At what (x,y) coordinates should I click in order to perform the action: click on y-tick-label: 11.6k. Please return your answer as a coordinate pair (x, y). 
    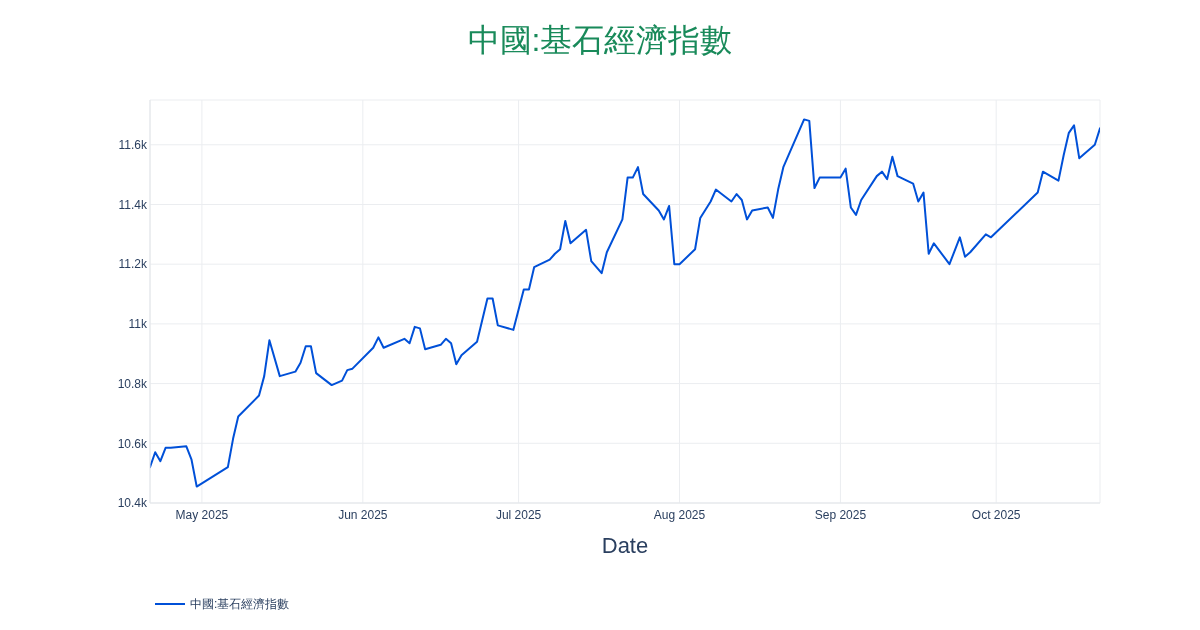
    Looking at the image, I should click on (133, 145).